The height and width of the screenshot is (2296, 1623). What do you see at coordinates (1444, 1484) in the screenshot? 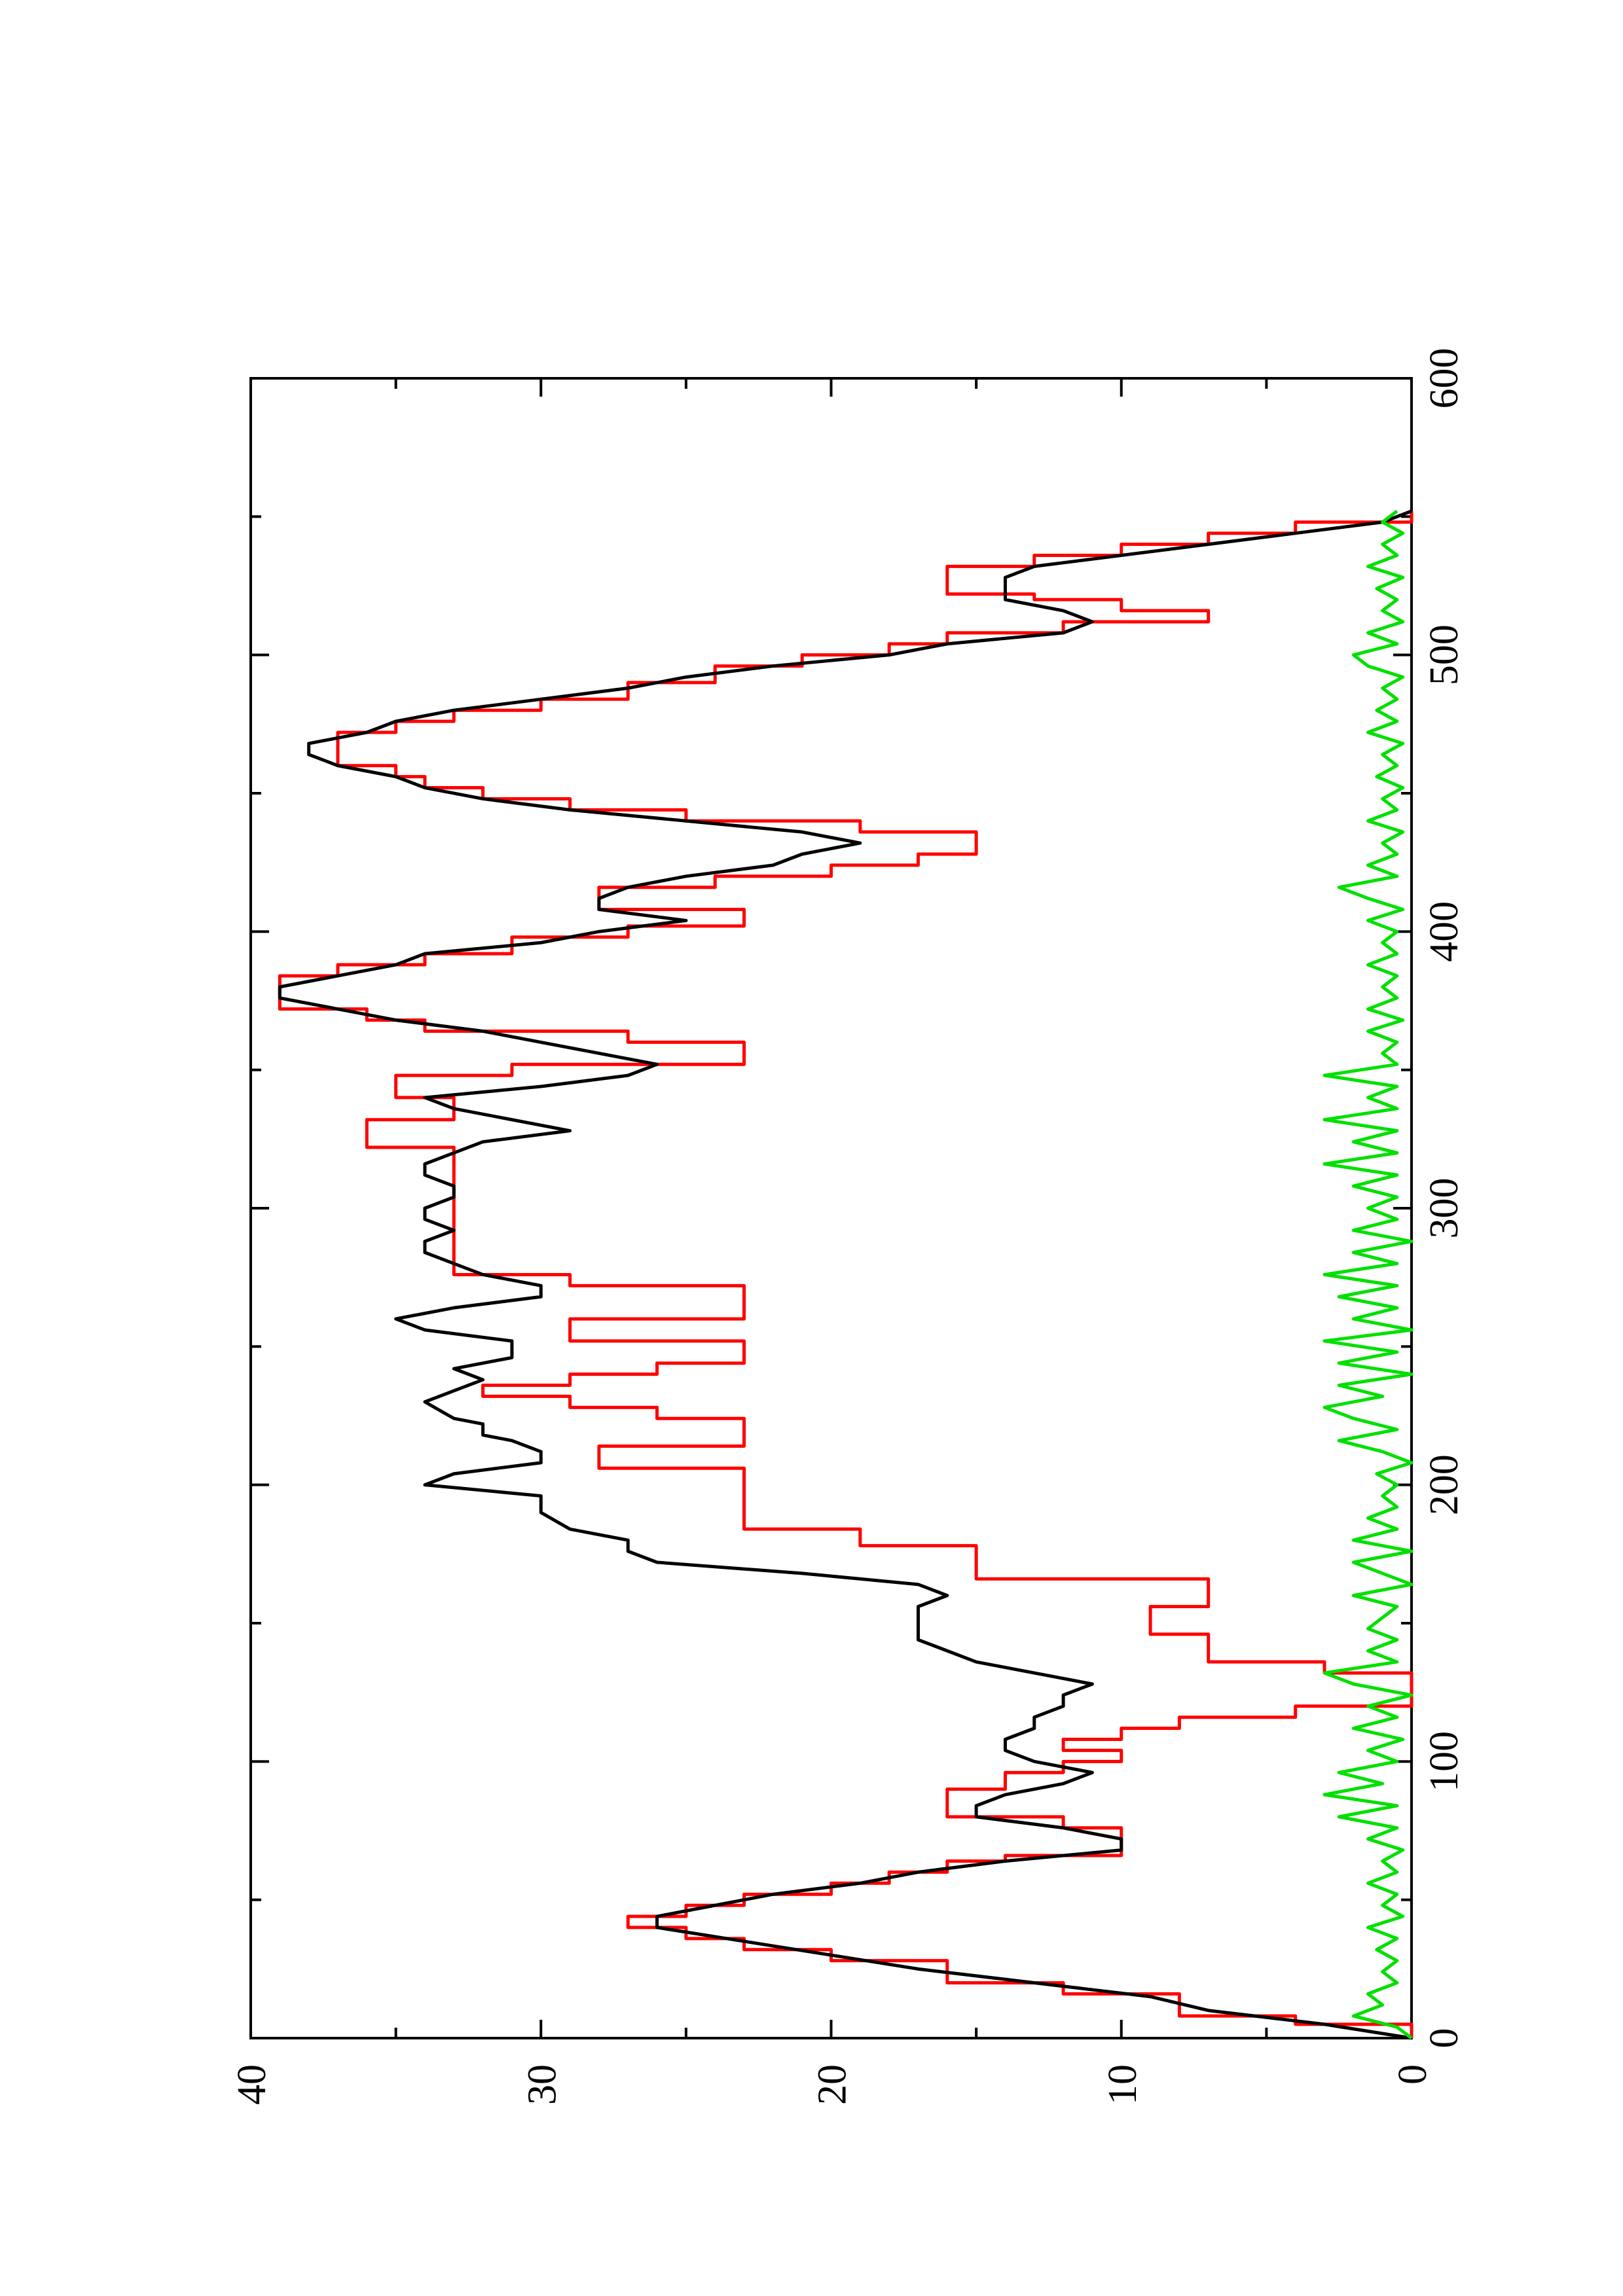
I see `x-tick-label: 200` at bounding box center [1444, 1484].